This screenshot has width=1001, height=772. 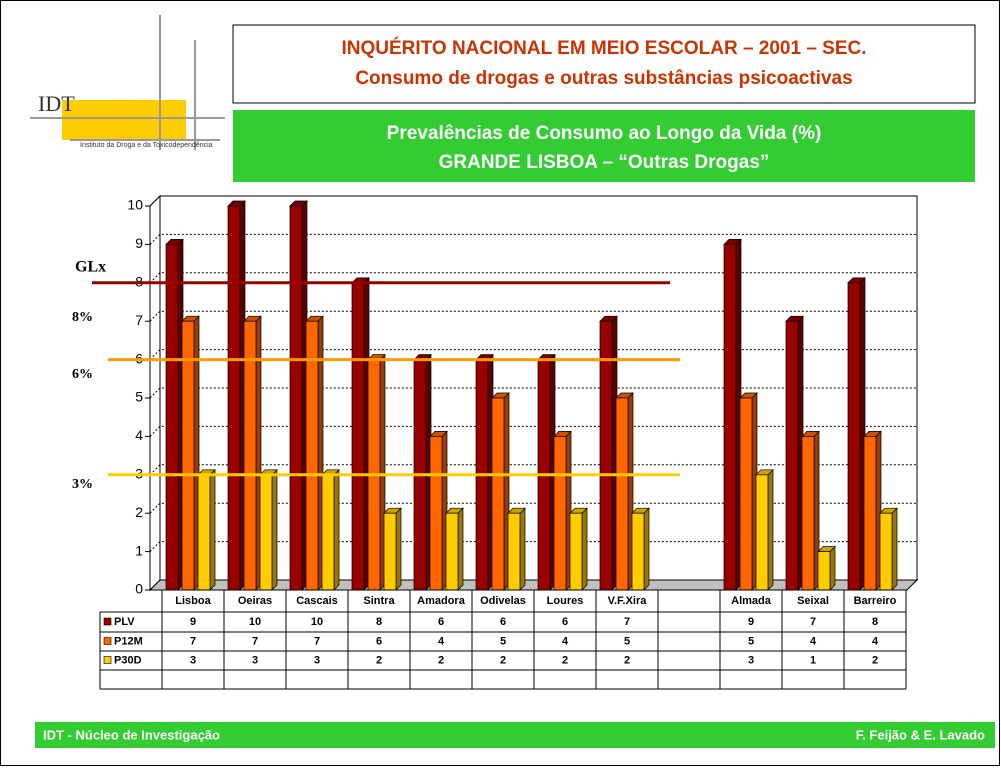 I want to click on footer-bar, so click(x=515, y=735).